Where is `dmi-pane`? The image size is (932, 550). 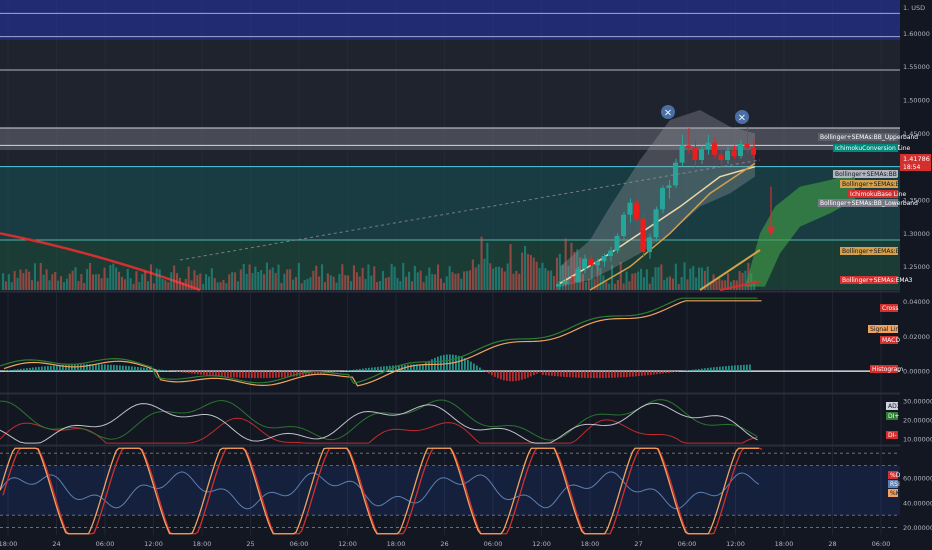
dmi-pane is located at coordinates (379, 421).